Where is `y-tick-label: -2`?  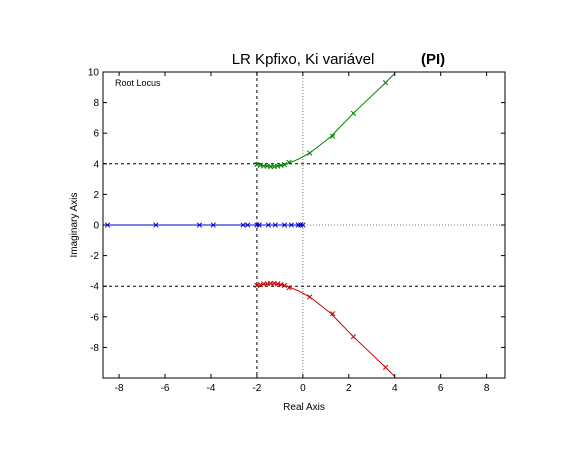 y-tick-label: -2 is located at coordinates (94, 256).